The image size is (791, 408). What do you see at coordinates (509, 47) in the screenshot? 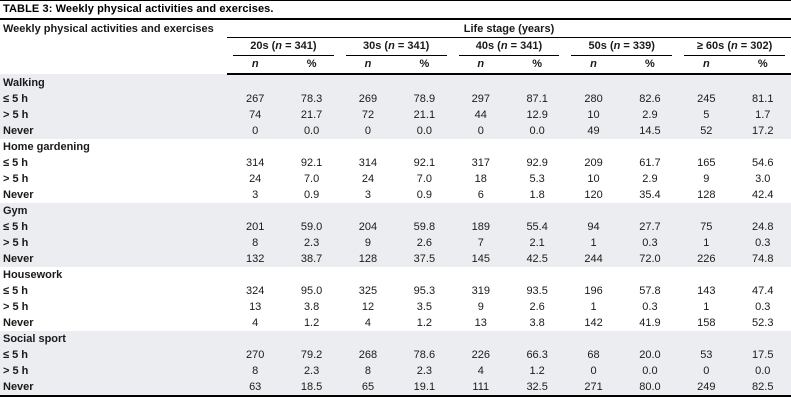
I see `age-group-label: 40s (n = 341)` at bounding box center [509, 47].